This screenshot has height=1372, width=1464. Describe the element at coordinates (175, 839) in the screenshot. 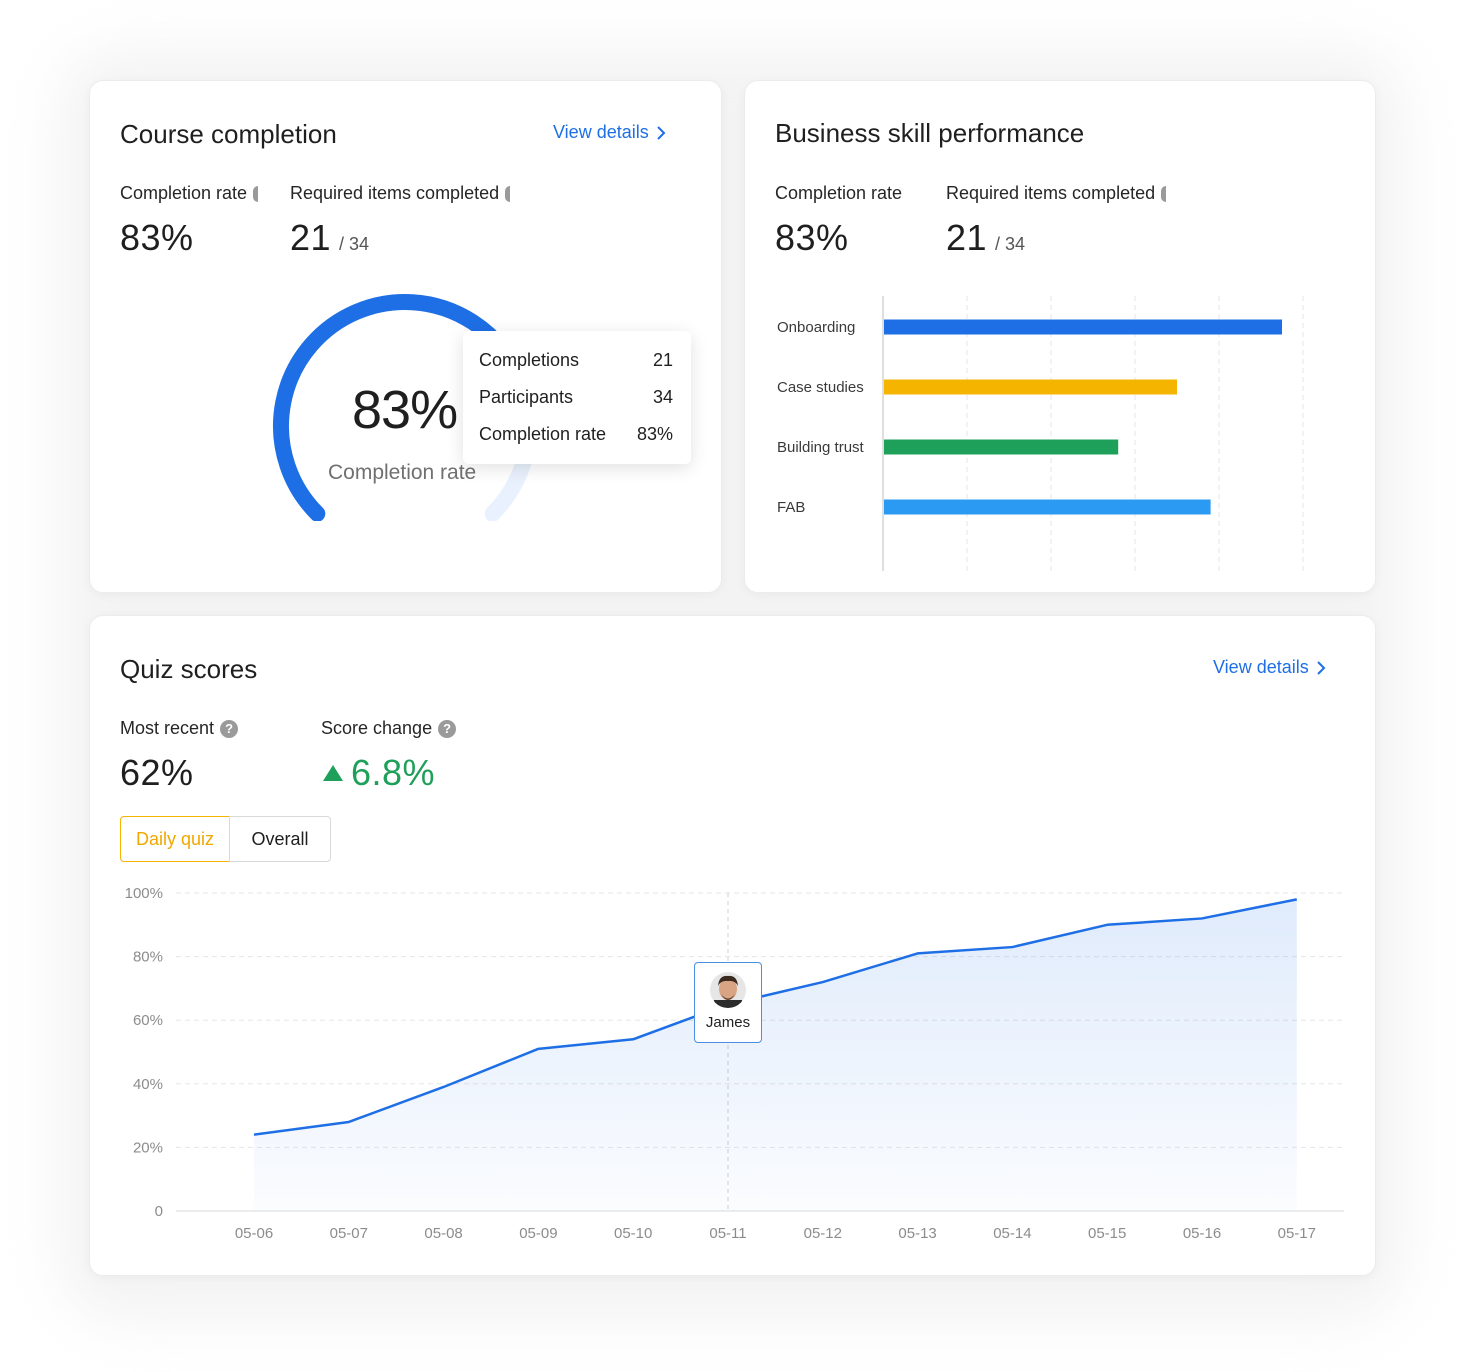

I see `tab-daily-quiz: Daily quiz` at that location.